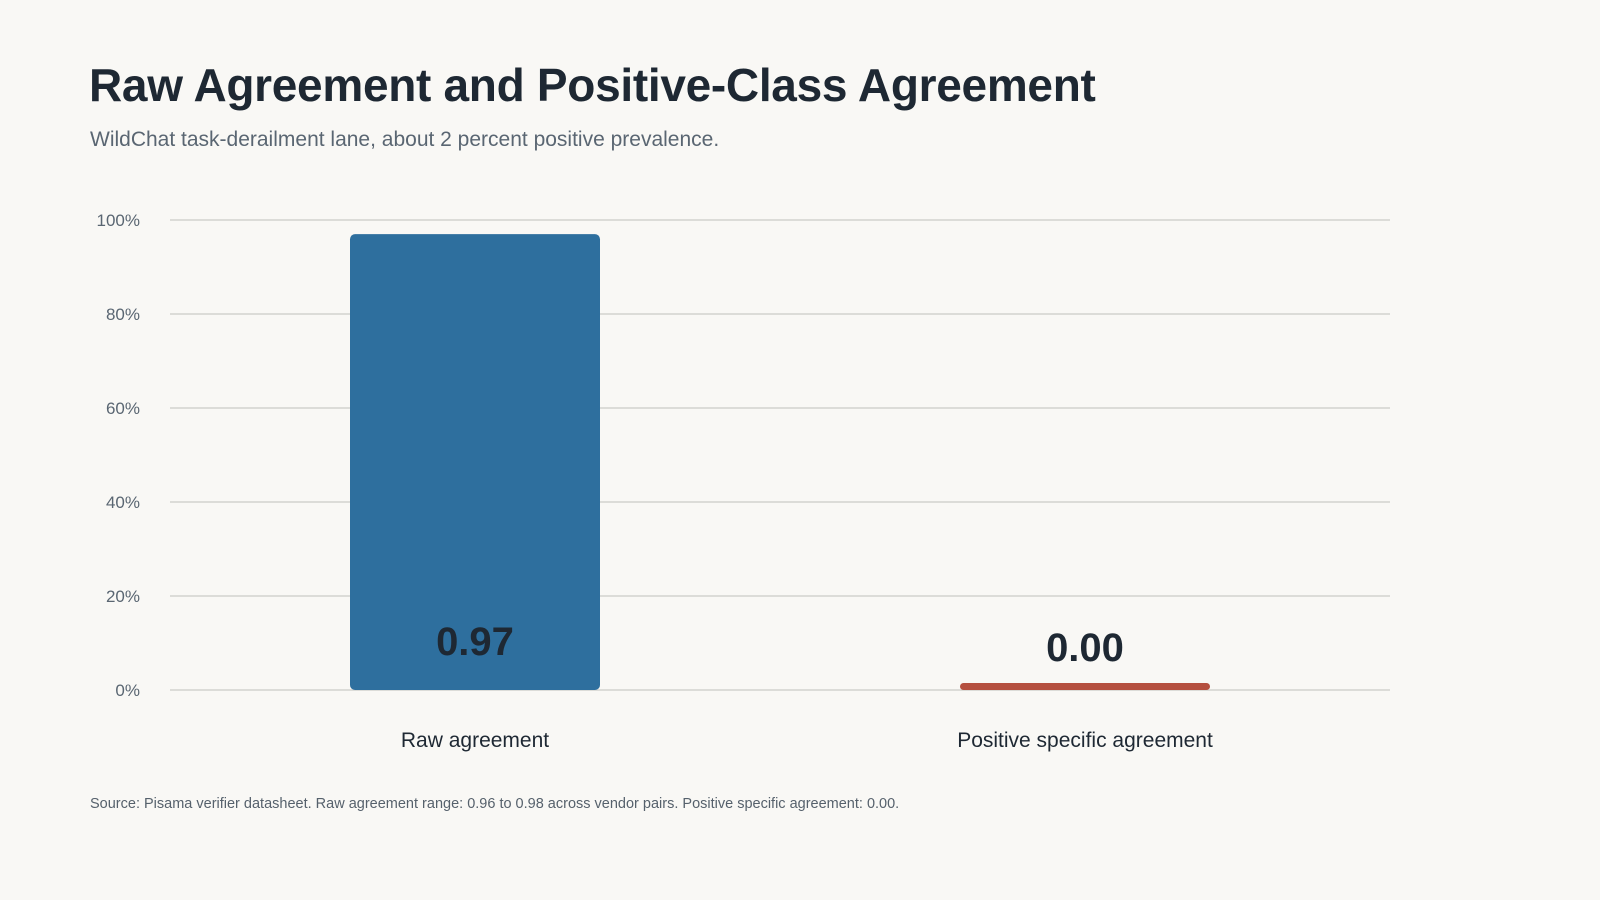  Describe the element at coordinates (780, 645) in the screenshot. I see `value-labels: 0.97 0.00` at that location.